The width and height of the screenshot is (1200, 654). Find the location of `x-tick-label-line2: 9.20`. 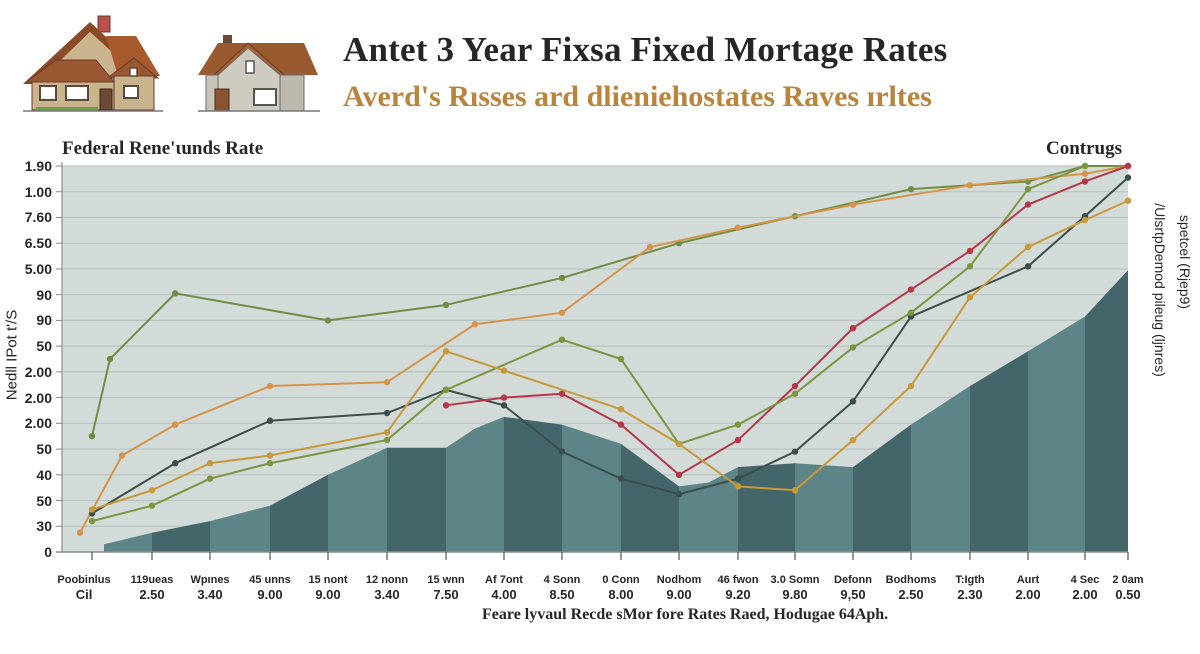

x-tick-label-line2: 9.20 is located at coordinates (738, 594).